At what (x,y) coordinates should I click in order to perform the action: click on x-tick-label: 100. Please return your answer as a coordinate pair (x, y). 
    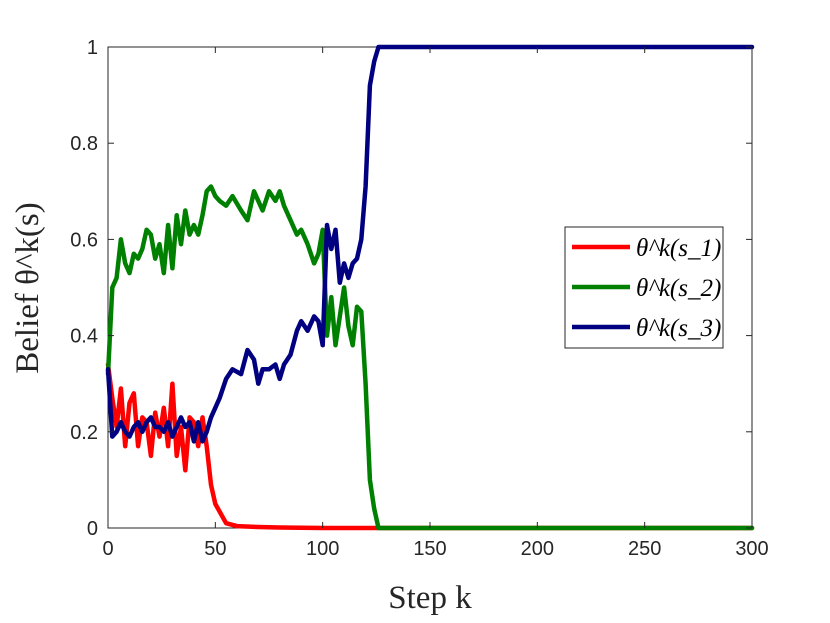
    Looking at the image, I should click on (322, 549).